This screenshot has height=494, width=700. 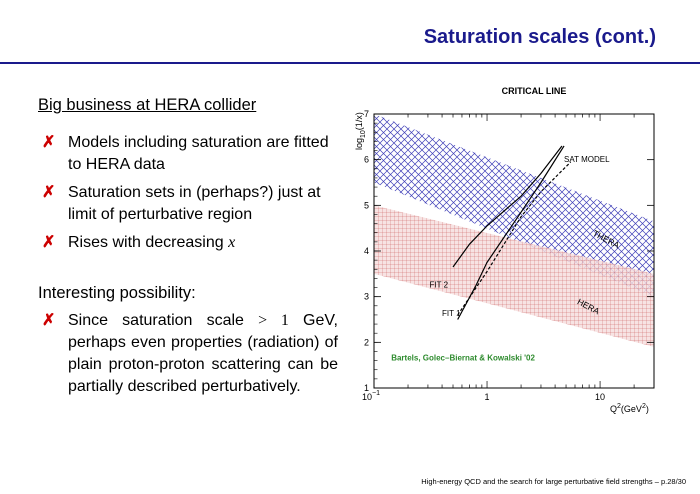 I want to click on bullet-rises: ✗ Rises with decreasing x, so click(x=190, y=243).